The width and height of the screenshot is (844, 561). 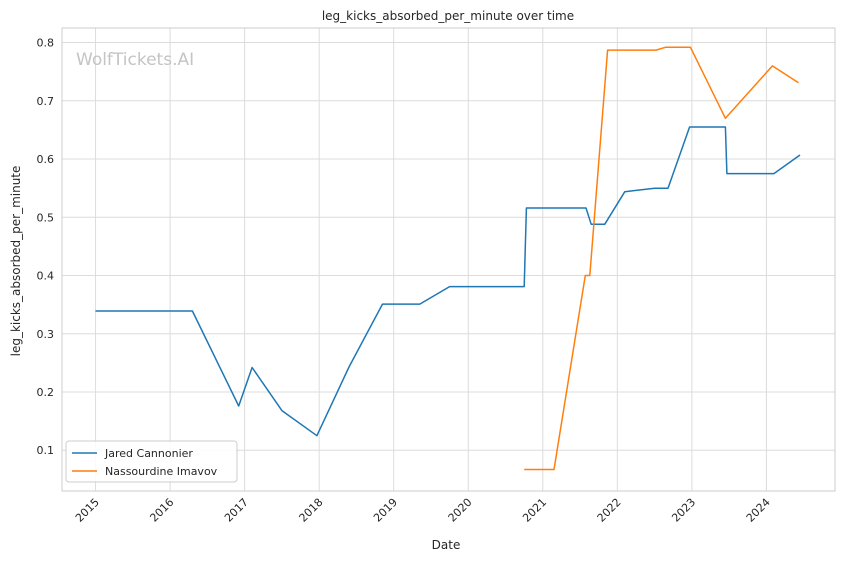 What do you see at coordinates (46, 276) in the screenshot?
I see `y-tick-label: 0.4` at bounding box center [46, 276].